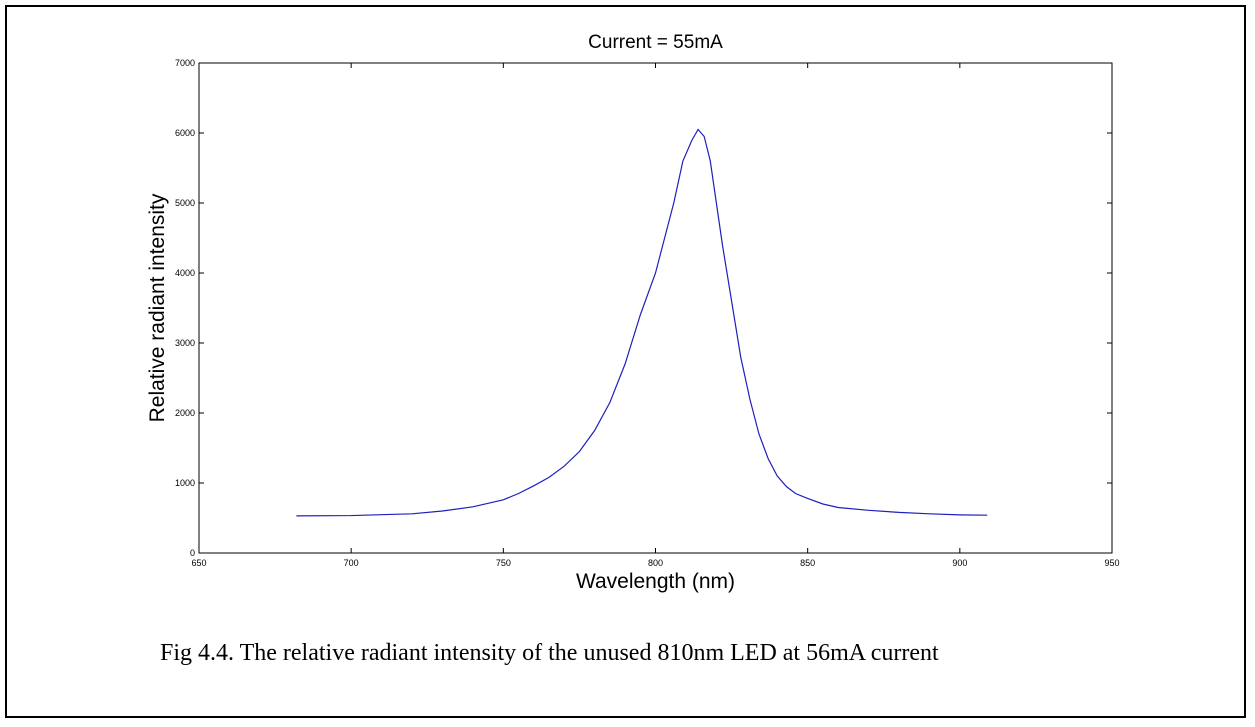 This screenshot has width=1255, height=727. Describe the element at coordinates (185, 343) in the screenshot. I see `y-tick-label: 3000` at that location.